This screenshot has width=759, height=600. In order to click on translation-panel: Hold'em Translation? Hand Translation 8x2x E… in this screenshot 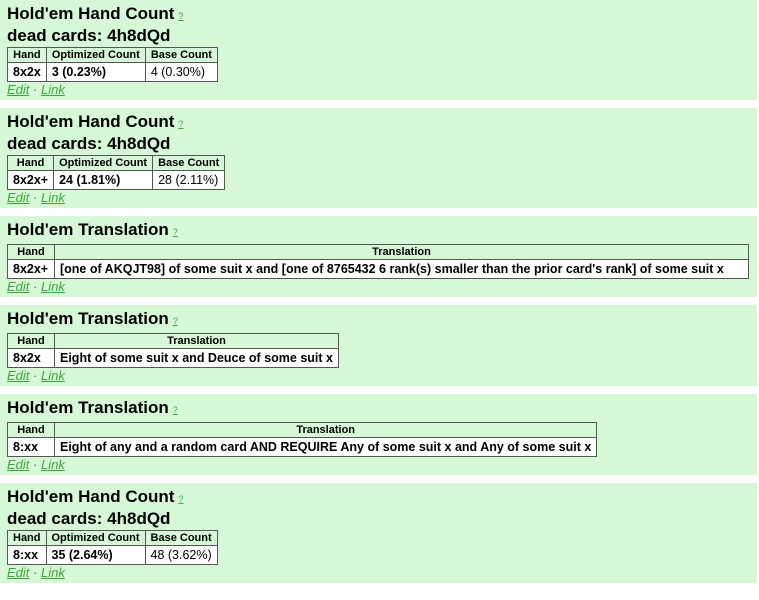, I will do `click(378, 345)`.